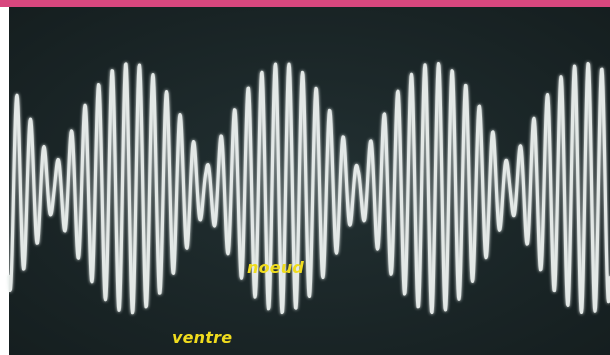 The height and width of the screenshot is (355, 610). I want to click on top-border-strip, so click(305, 3).